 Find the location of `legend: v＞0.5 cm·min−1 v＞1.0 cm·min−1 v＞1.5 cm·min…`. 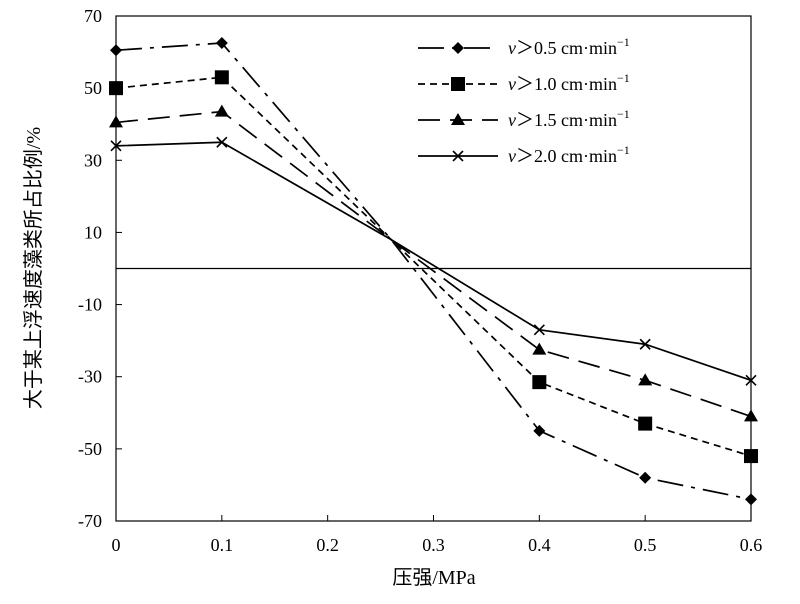

legend: v＞0.5 cm·min−1 v＞1.0 cm·min−1 v＞1.5 cm·min… is located at coordinates (524, 100).